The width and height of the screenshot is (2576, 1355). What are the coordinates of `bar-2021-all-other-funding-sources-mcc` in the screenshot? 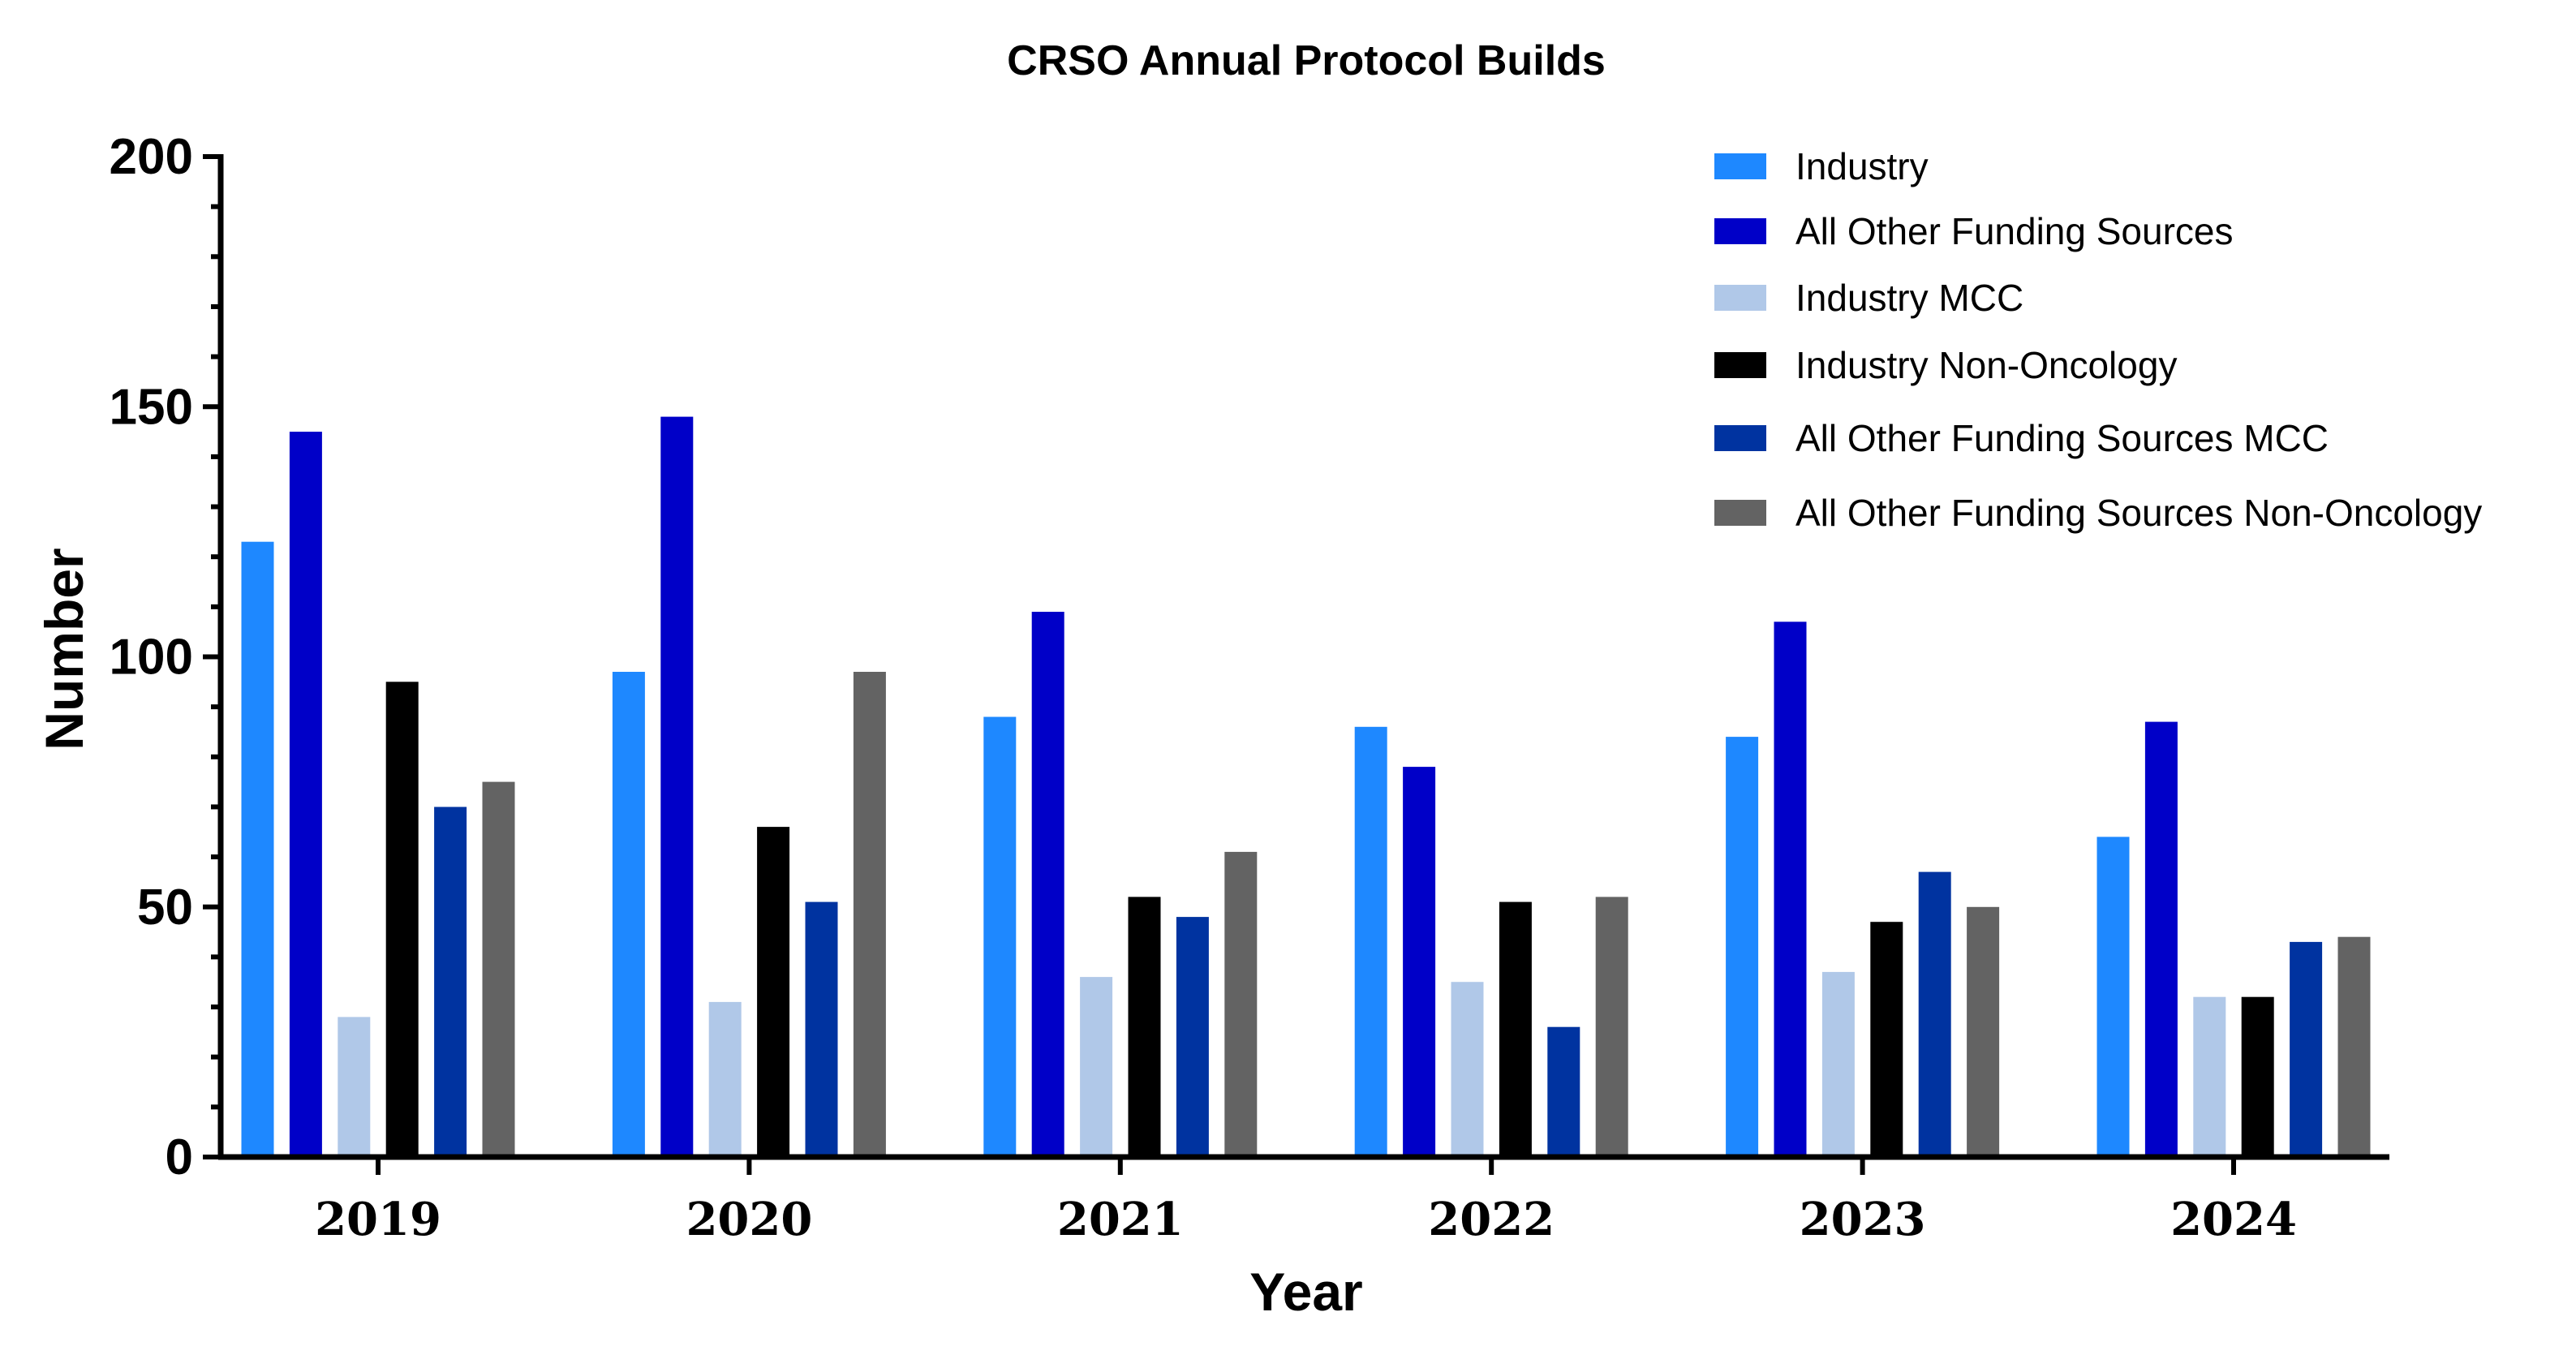 It's located at (1192, 1037).